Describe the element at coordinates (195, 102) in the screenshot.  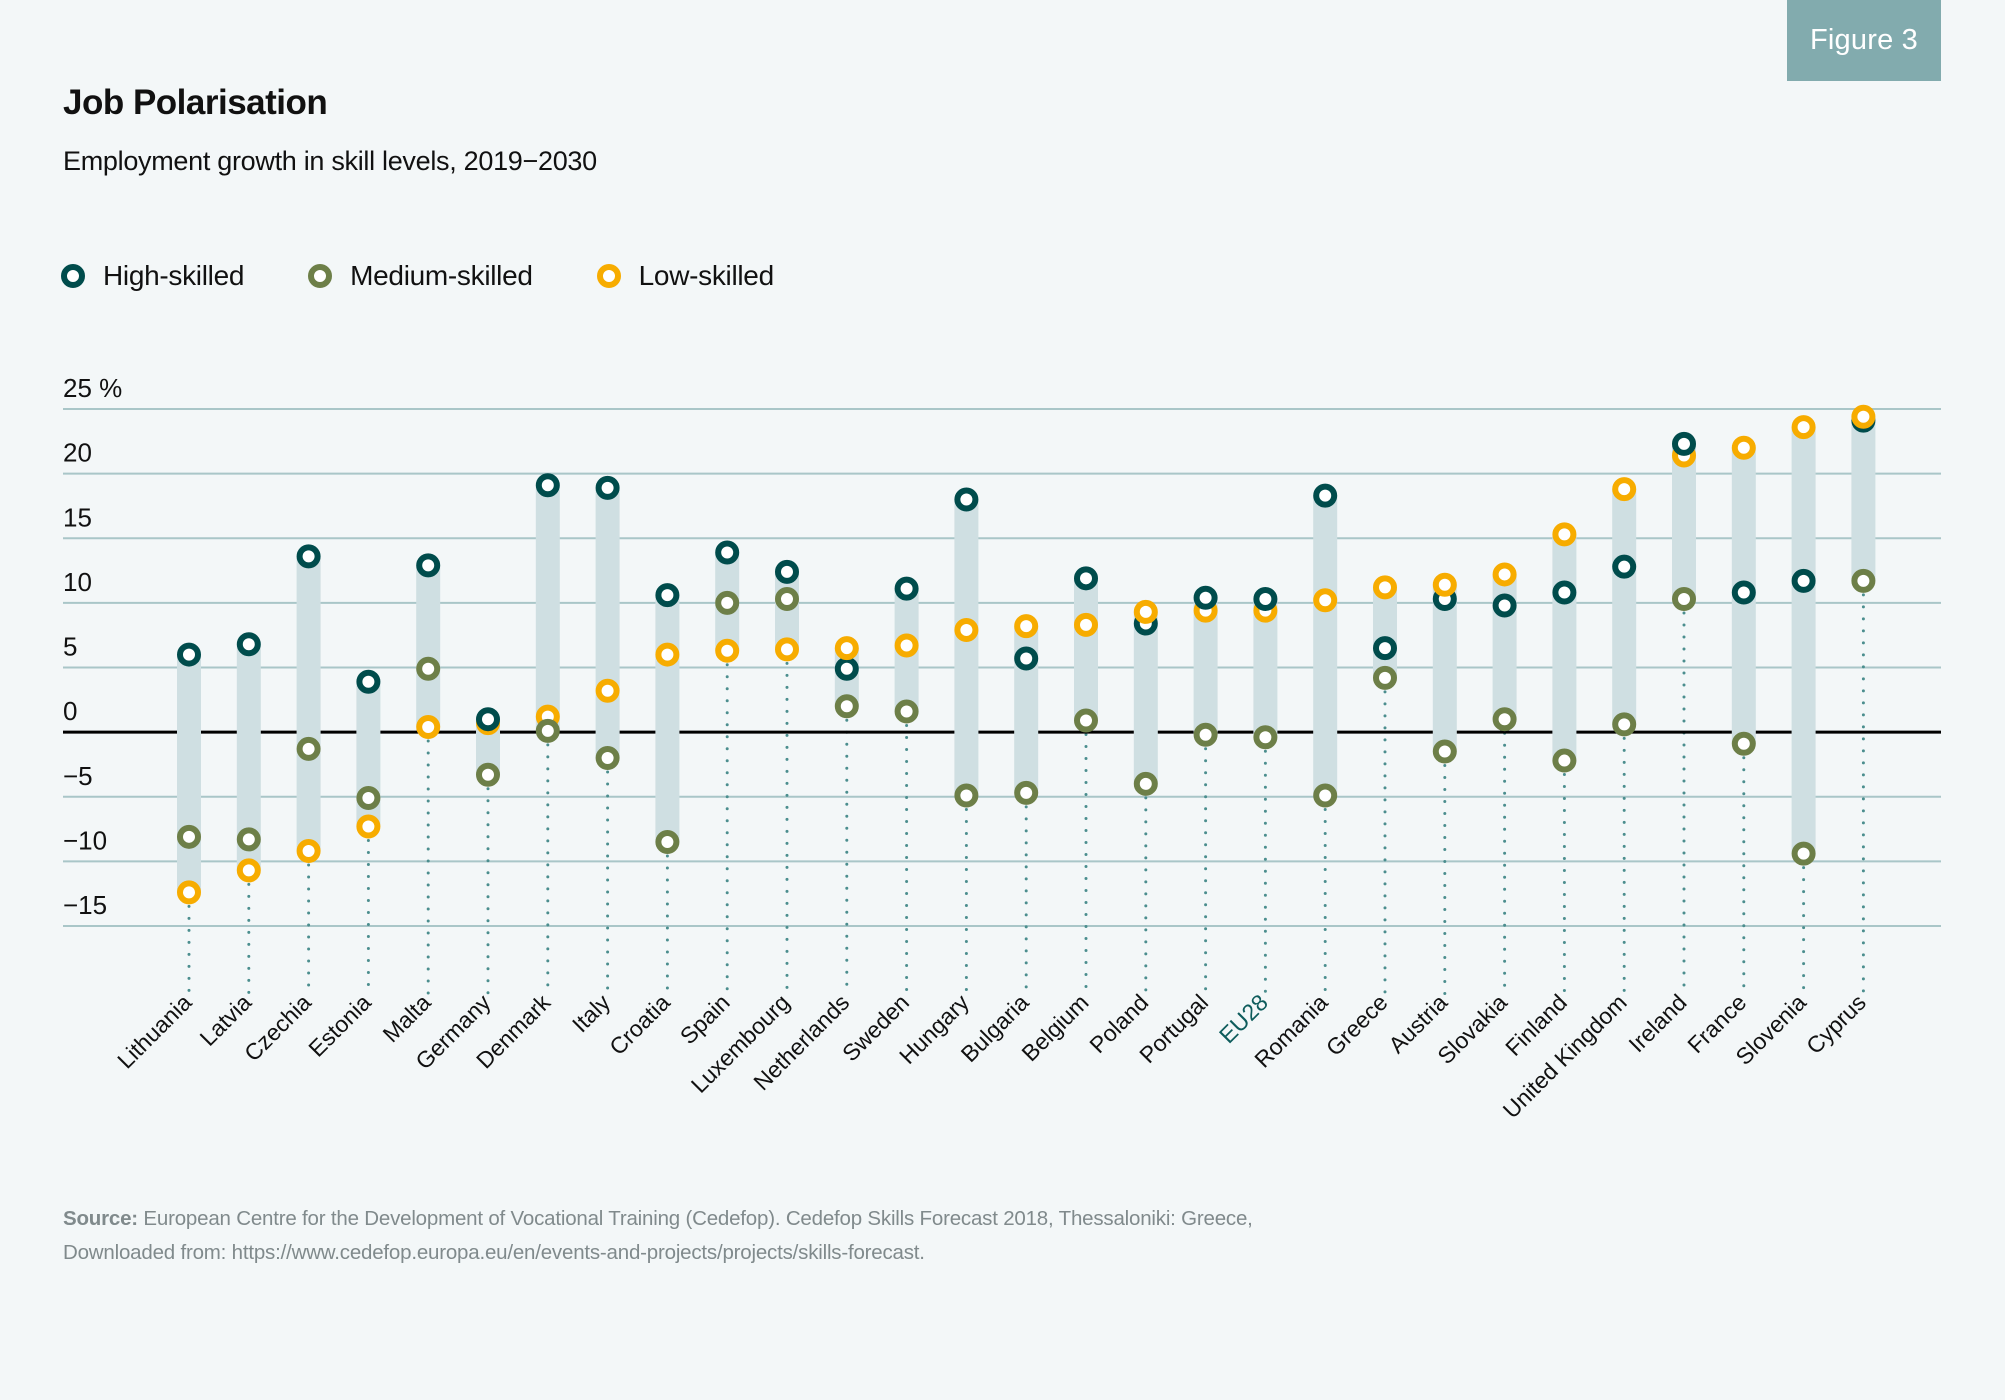
I see `chart-title: Job Polarisation` at that location.